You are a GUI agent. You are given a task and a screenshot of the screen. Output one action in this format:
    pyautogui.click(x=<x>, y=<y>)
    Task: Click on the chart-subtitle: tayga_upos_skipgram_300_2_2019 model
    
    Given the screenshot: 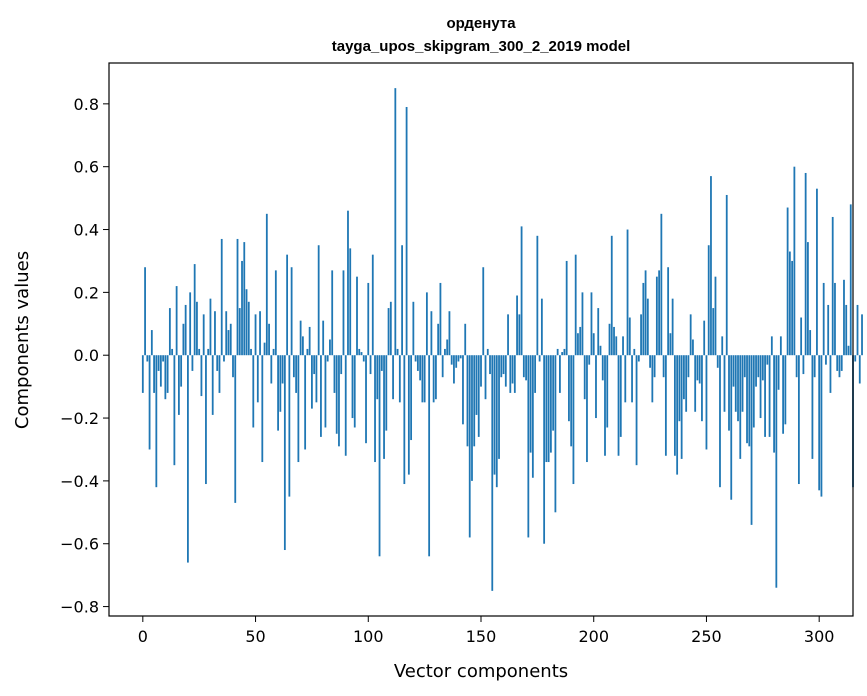 What is the action you would take?
    pyautogui.click(x=481, y=46)
    